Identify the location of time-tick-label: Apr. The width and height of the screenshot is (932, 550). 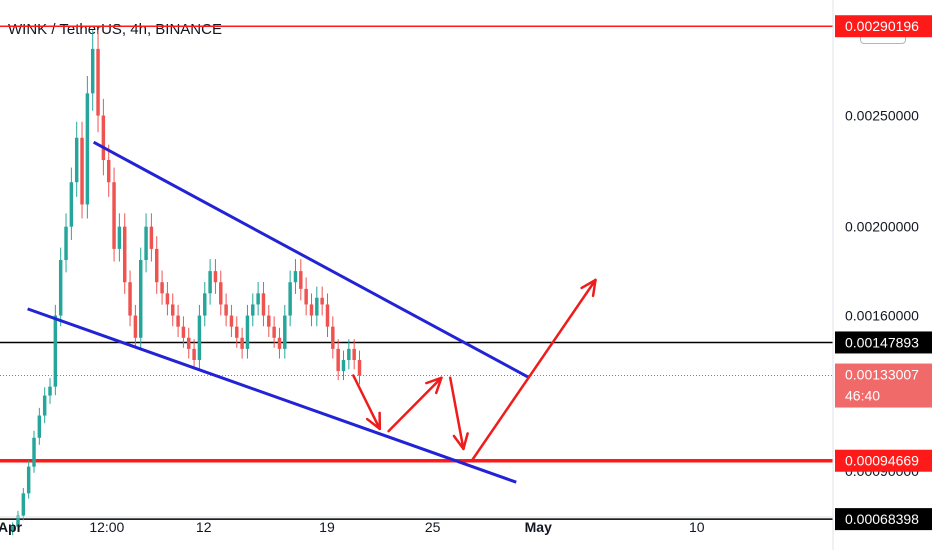
(11, 527).